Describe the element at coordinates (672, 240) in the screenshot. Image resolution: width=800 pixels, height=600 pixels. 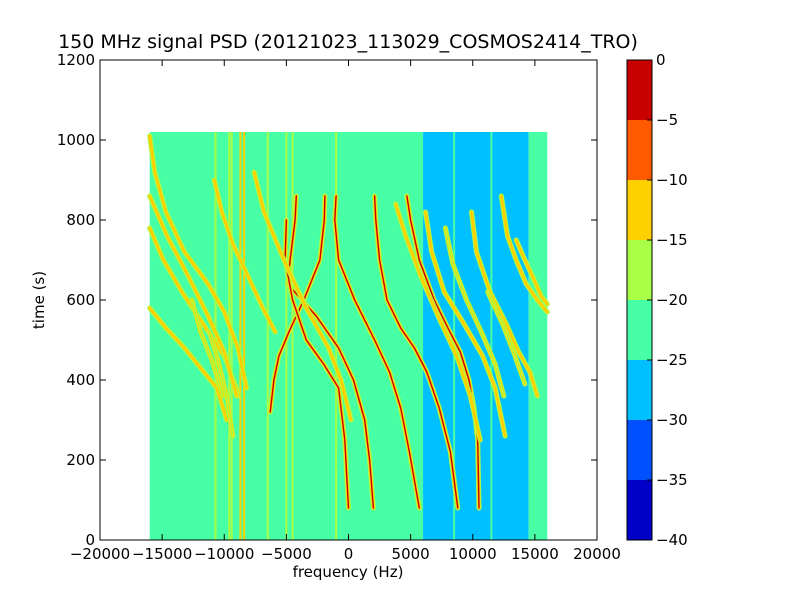
I see `colorbar-tick-label: −15` at that location.